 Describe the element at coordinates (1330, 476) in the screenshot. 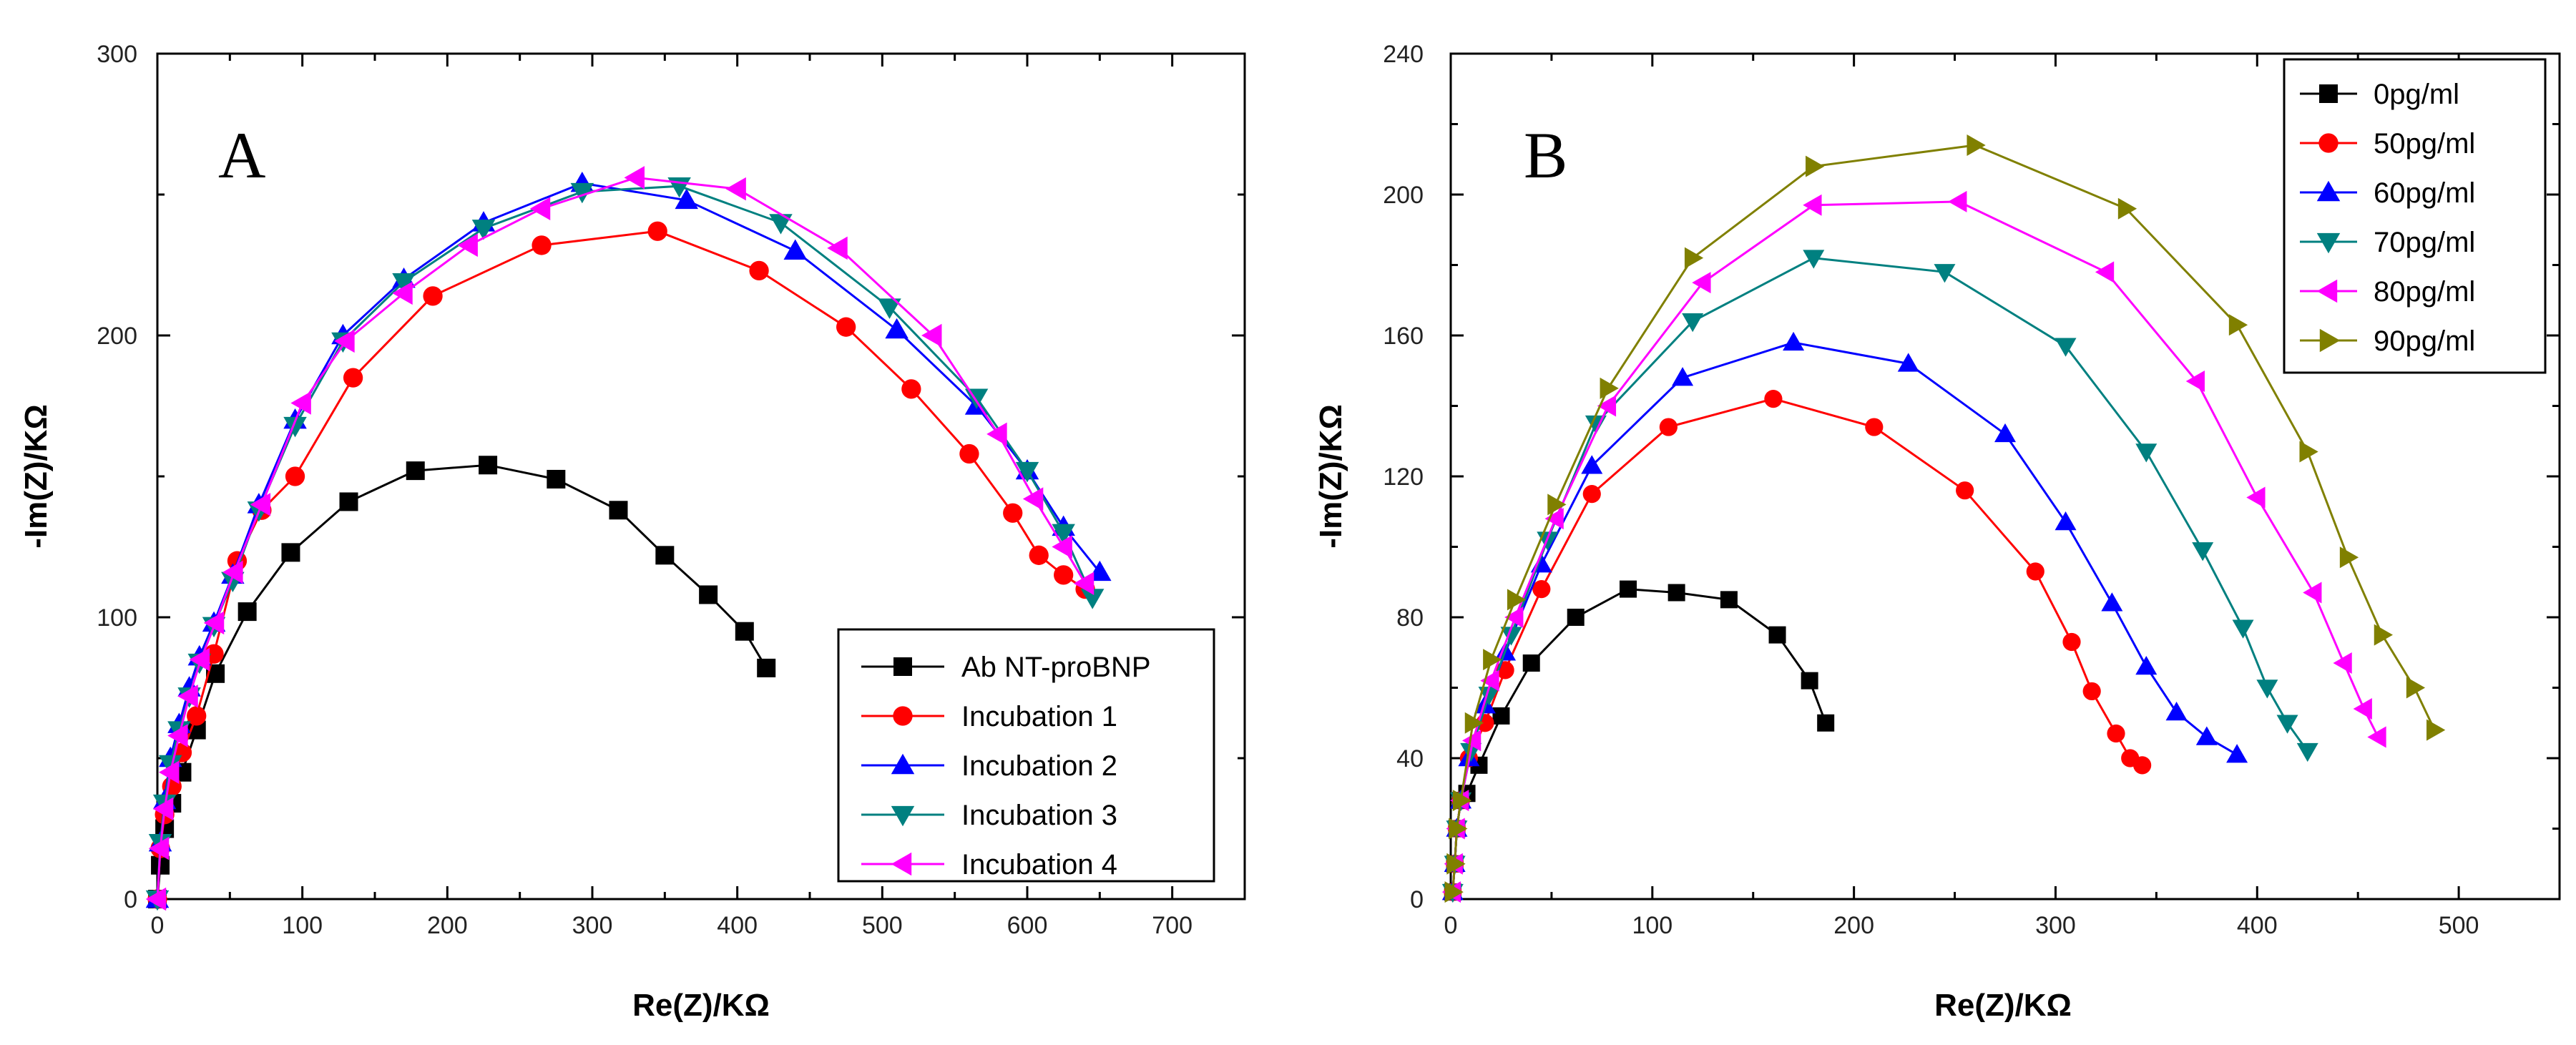

I see `y-axis-label: -Im(Z)/KΩ` at that location.